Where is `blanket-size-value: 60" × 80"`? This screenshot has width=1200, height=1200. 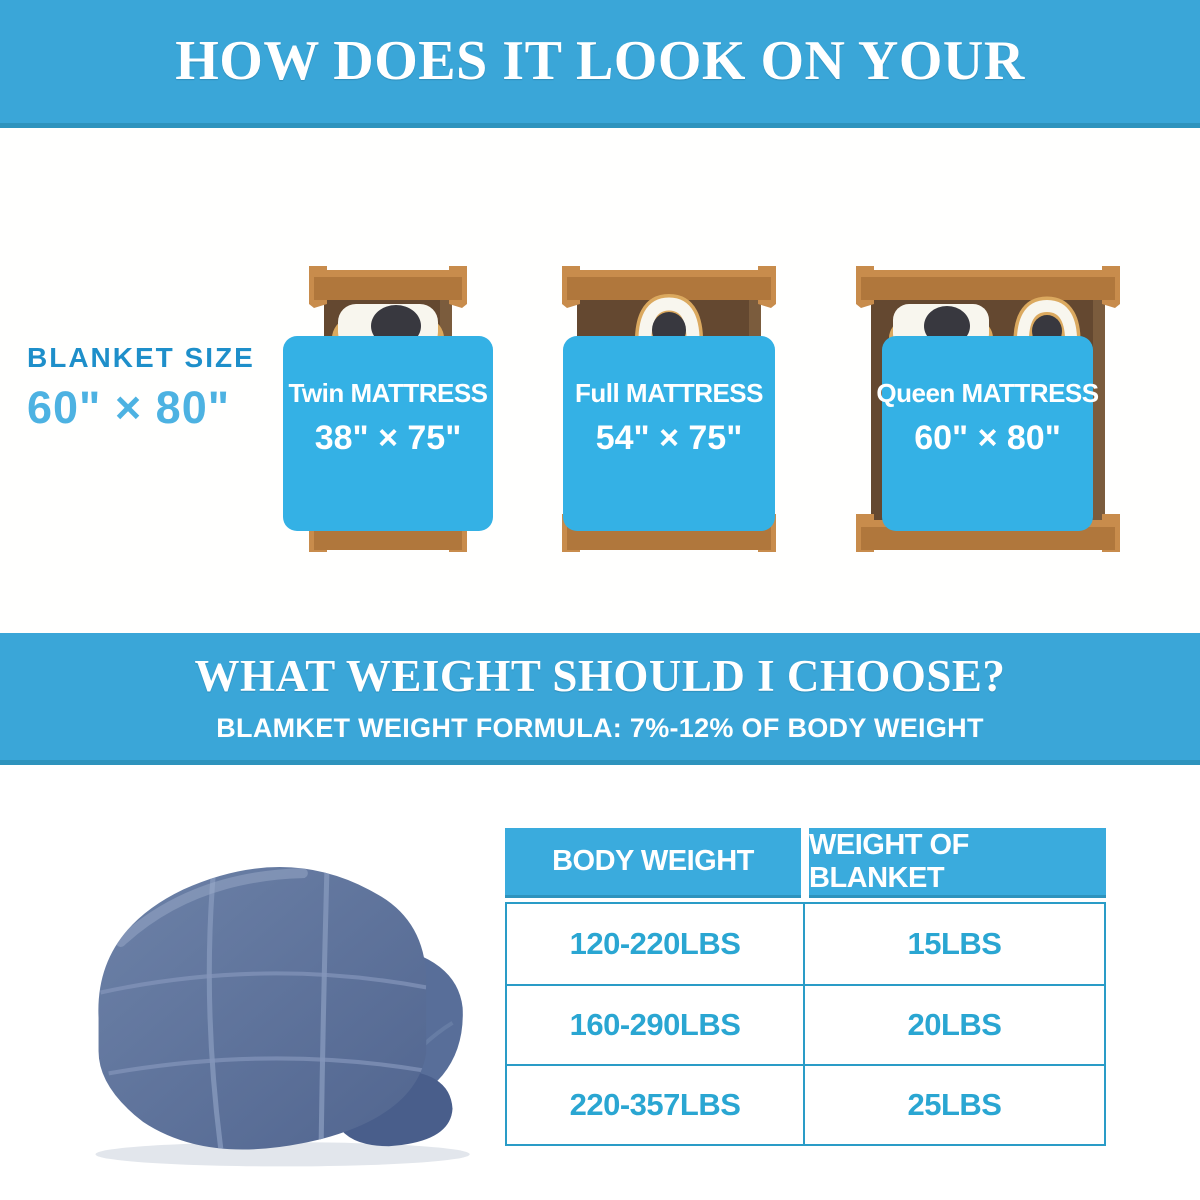 blanket-size-value: 60" × 80" is located at coordinates (129, 407).